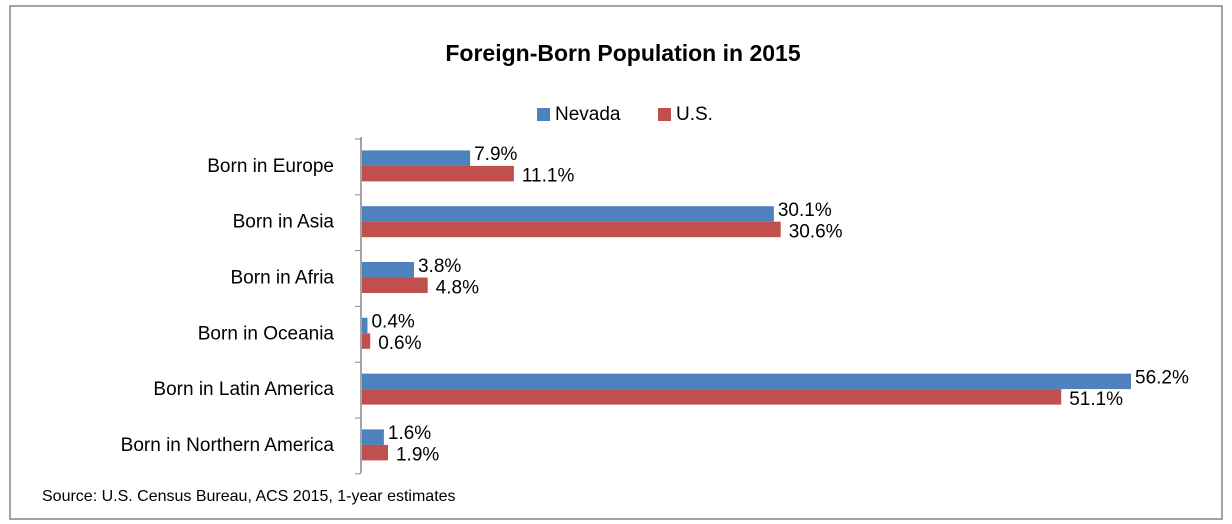 The height and width of the screenshot is (524, 1232). I want to click on data-label: 1.9%, so click(417, 455).